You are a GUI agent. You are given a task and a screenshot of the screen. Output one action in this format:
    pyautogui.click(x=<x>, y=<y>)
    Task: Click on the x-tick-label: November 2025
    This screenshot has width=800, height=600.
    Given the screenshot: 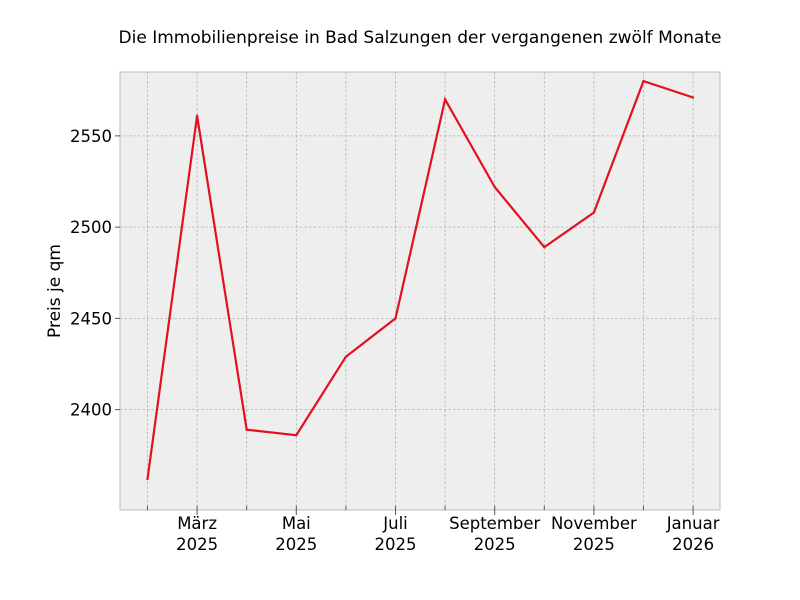 What is the action you would take?
    pyautogui.click(x=594, y=534)
    